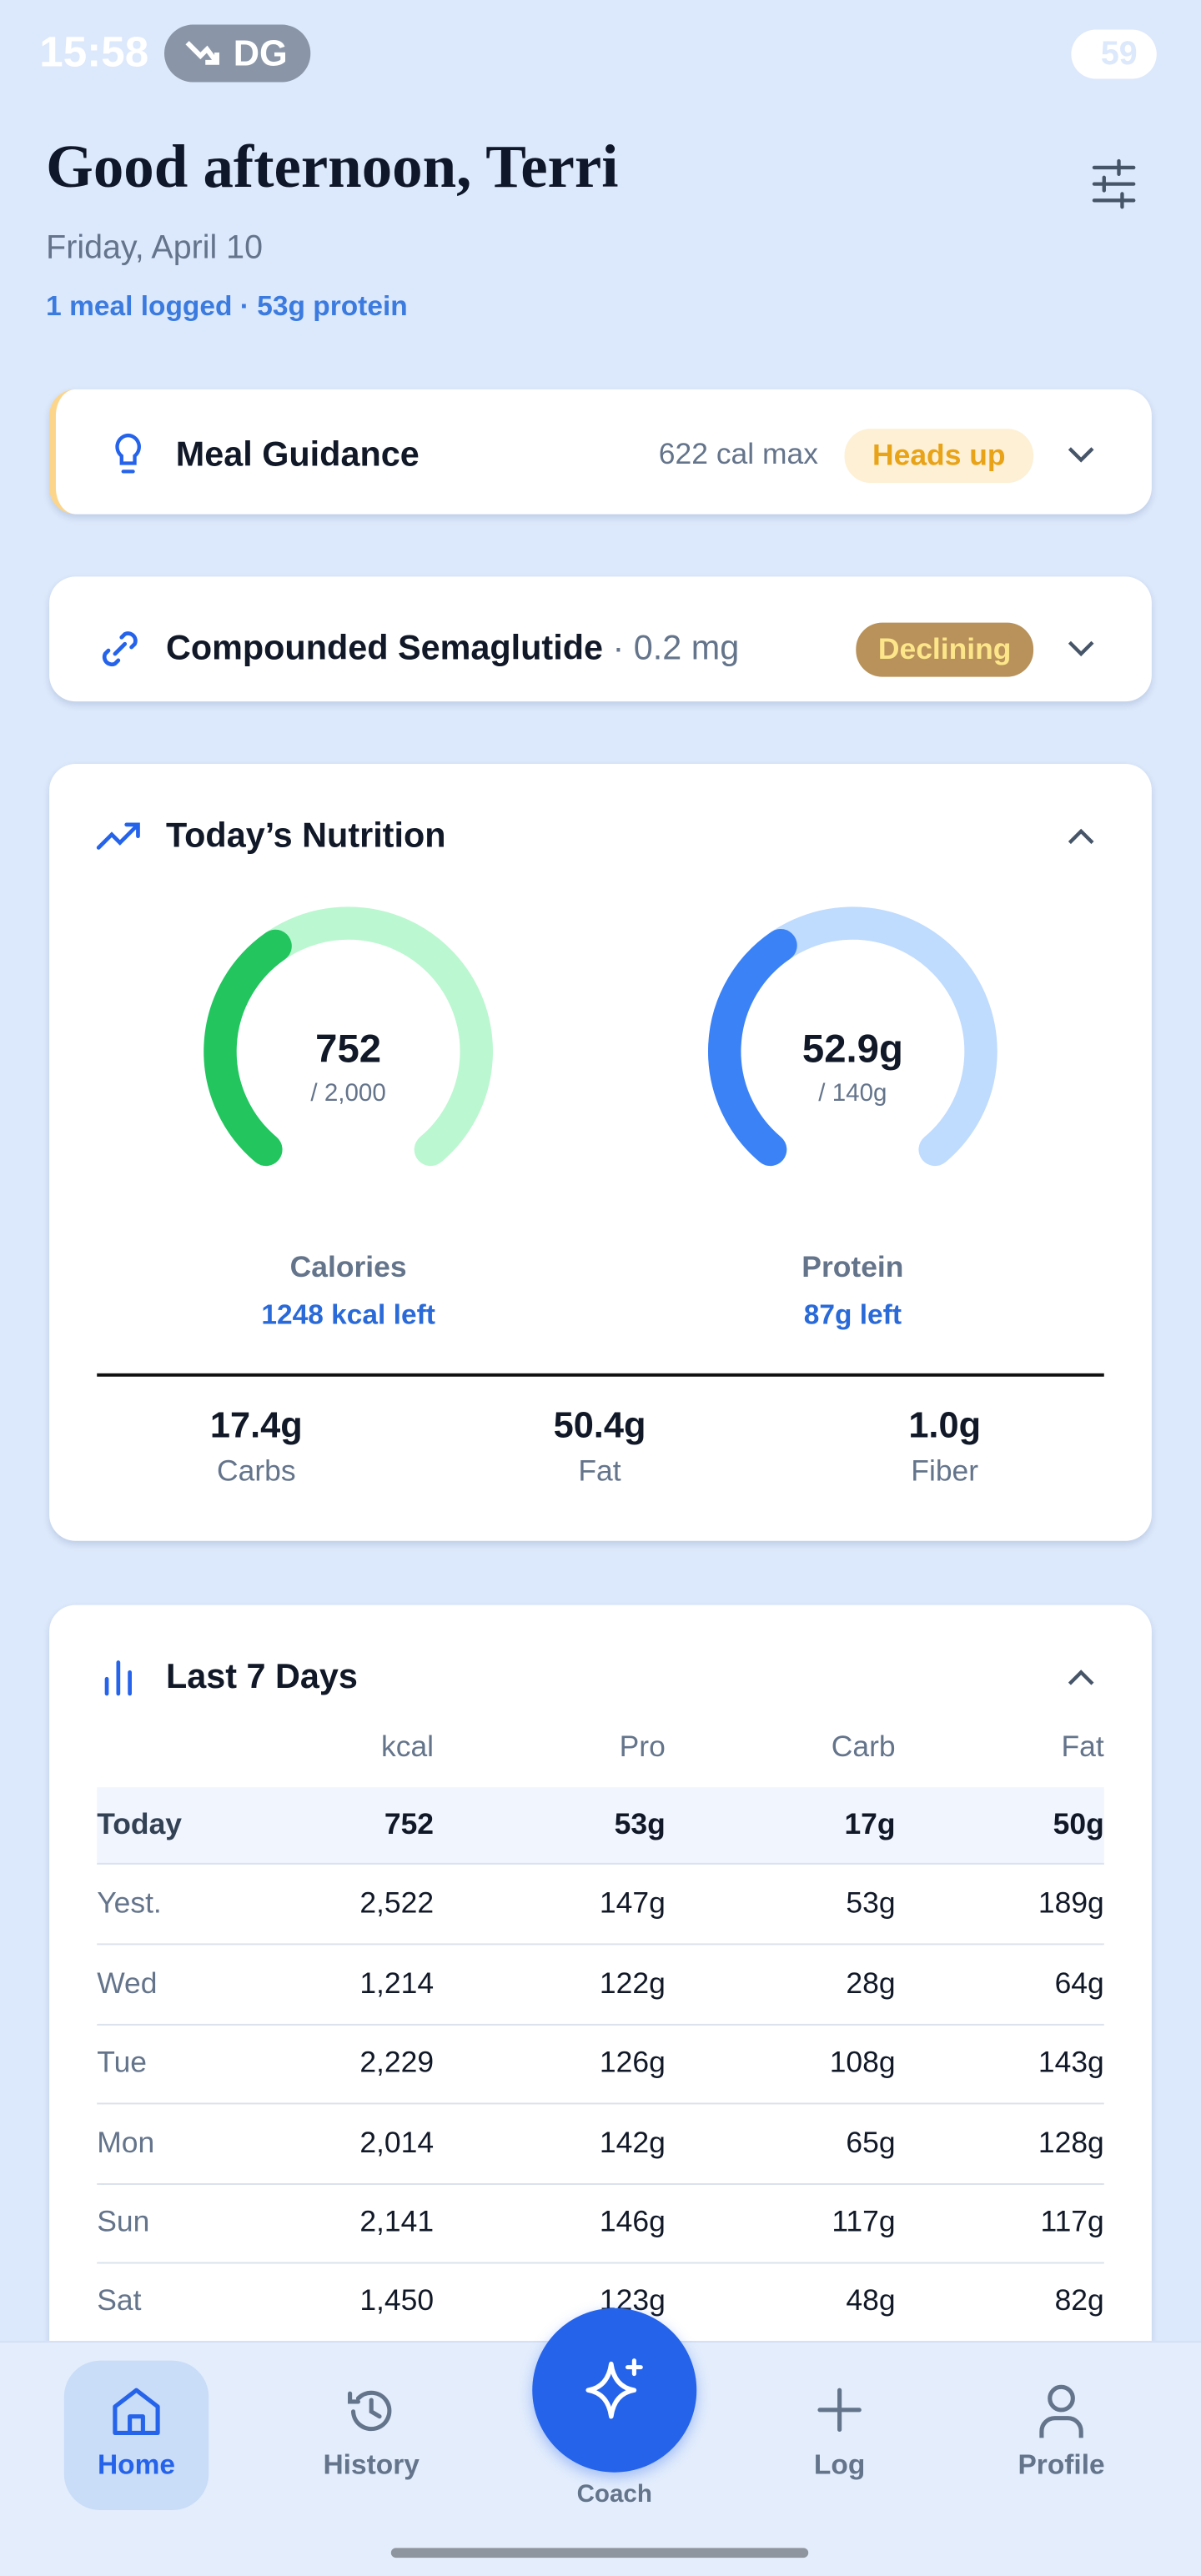 This screenshot has height=2576, width=1201. What do you see at coordinates (298, 455) in the screenshot?
I see `meal-guidance-title: Meal Guidance` at bounding box center [298, 455].